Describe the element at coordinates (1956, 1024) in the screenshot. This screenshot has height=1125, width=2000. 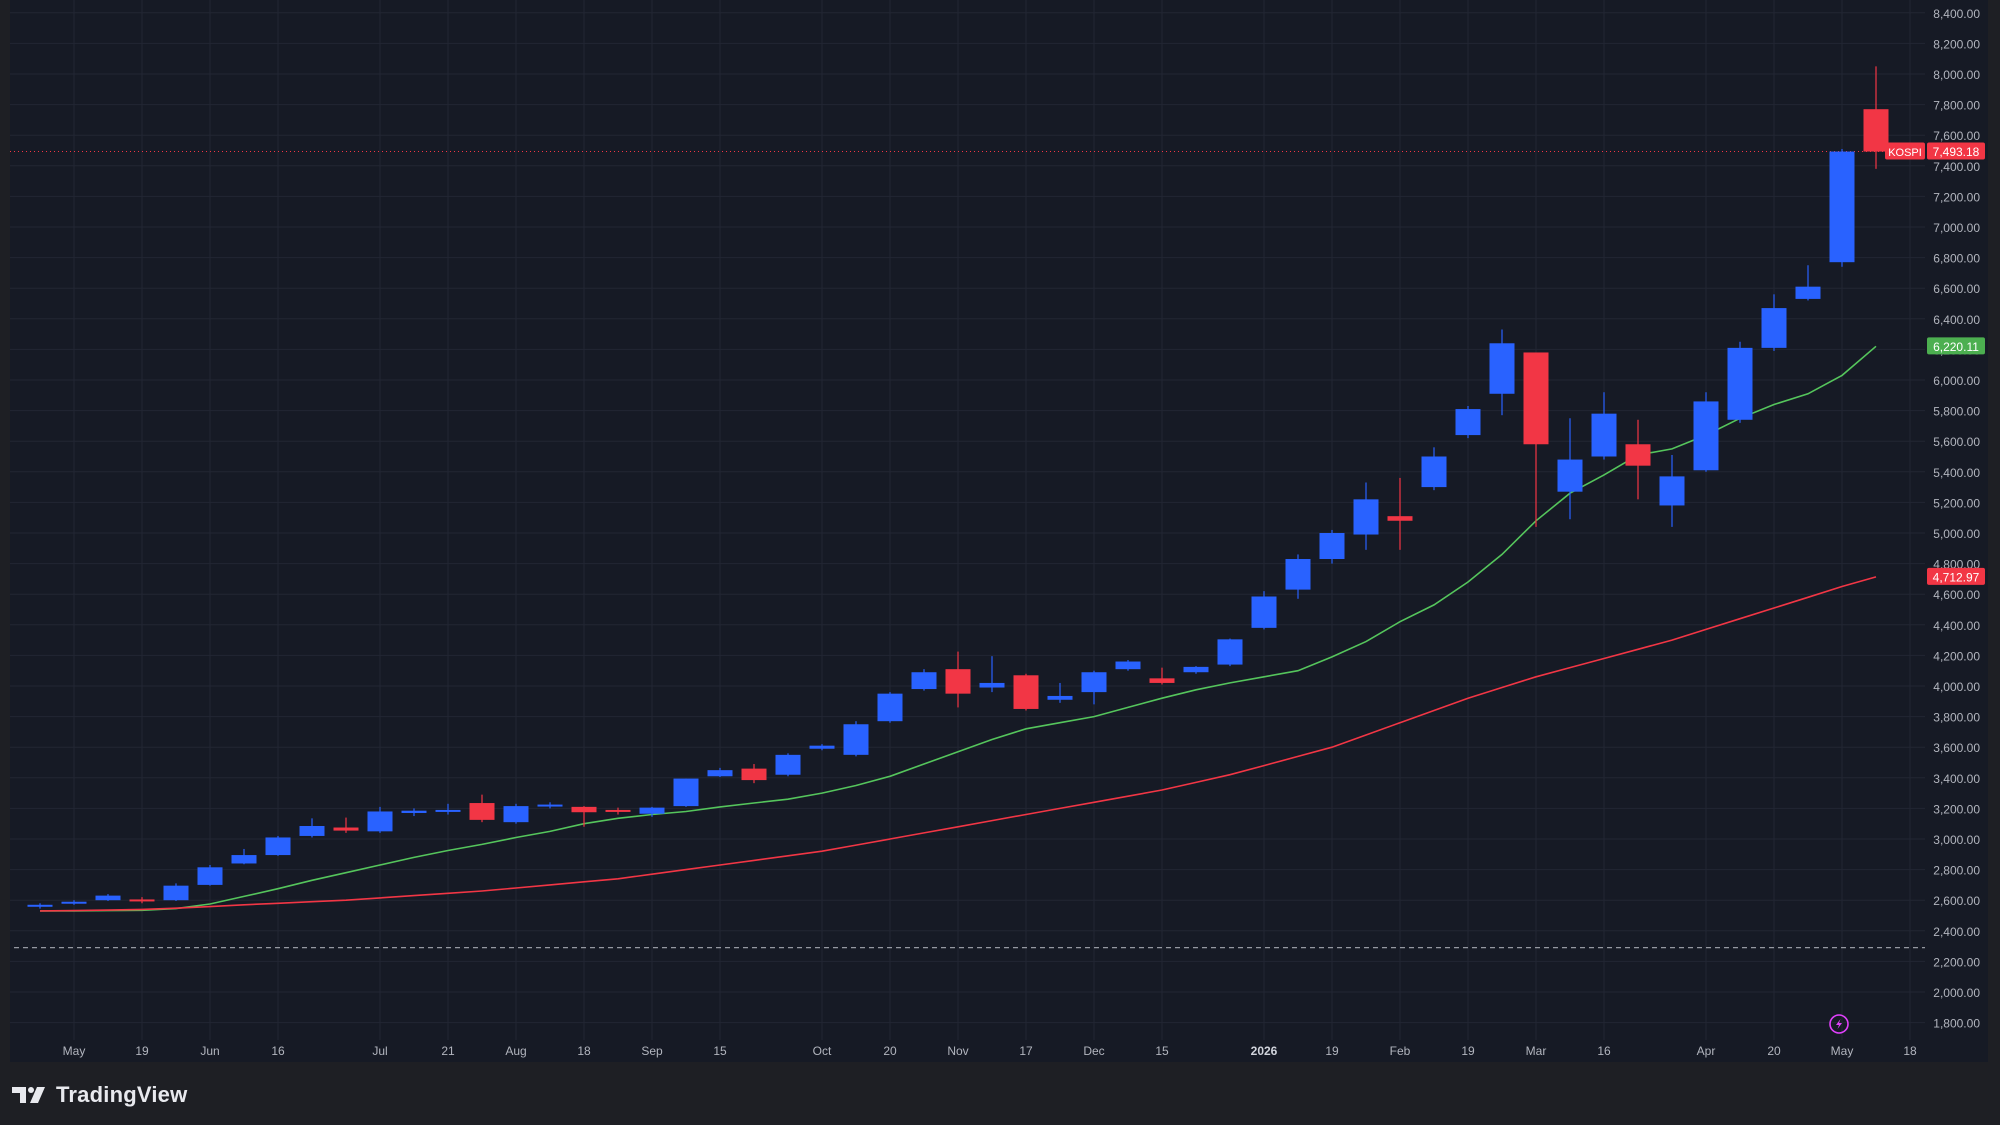
I see `y-tick-label: 1,800.00` at that location.